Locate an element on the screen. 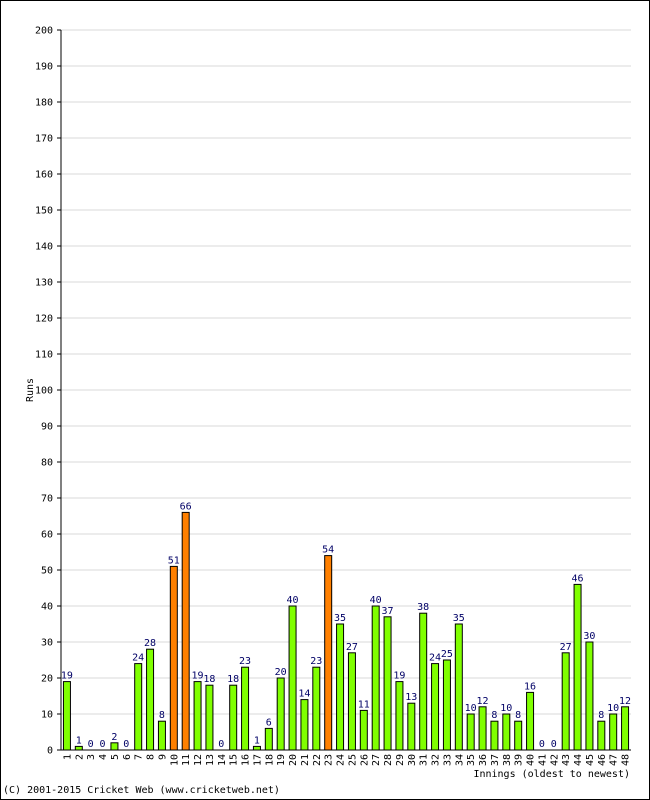  y-tick-label: 110 is located at coordinates (44, 355).